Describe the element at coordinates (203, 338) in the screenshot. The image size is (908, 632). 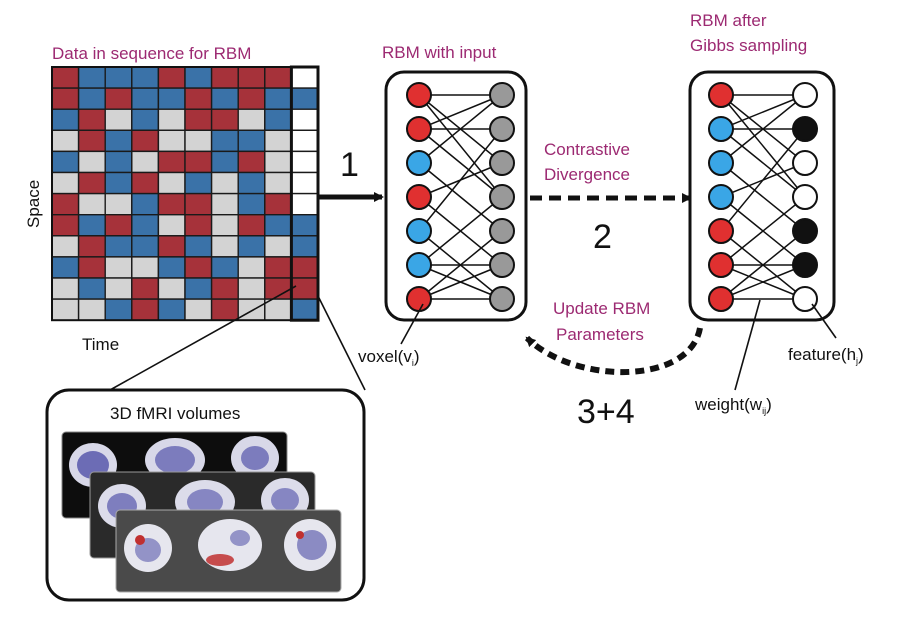
I see `callout-line-left` at that location.